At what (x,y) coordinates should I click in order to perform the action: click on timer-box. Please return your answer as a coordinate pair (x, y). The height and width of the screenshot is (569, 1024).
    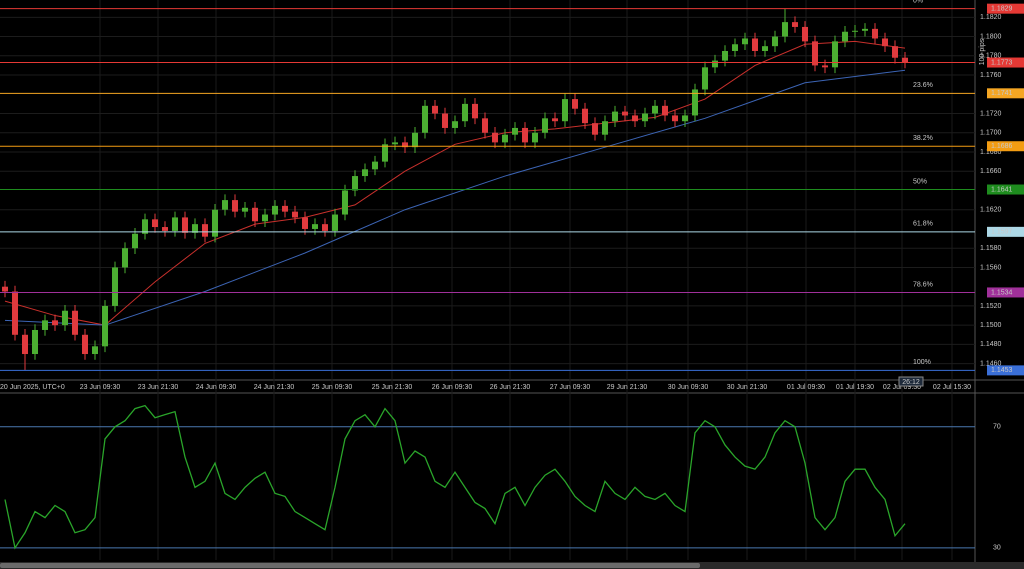
    Looking at the image, I should click on (911, 381).